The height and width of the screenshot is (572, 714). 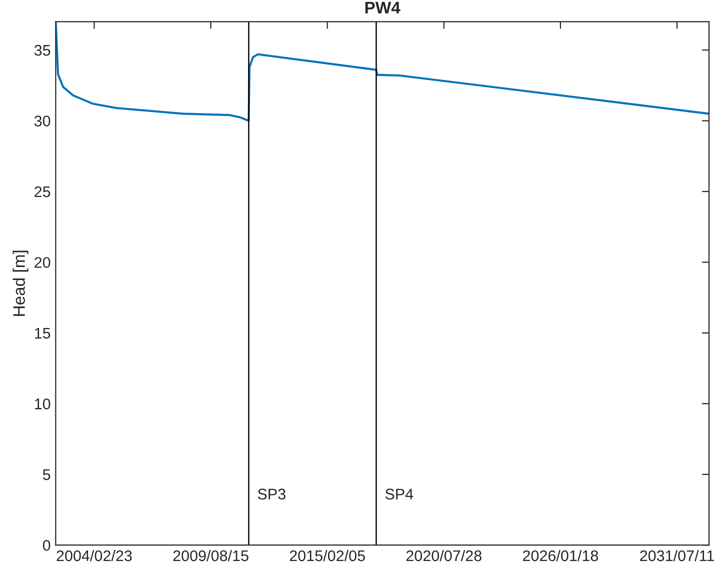 What do you see at coordinates (94, 556) in the screenshot?
I see `x-tick-label: 2004/02/23` at bounding box center [94, 556].